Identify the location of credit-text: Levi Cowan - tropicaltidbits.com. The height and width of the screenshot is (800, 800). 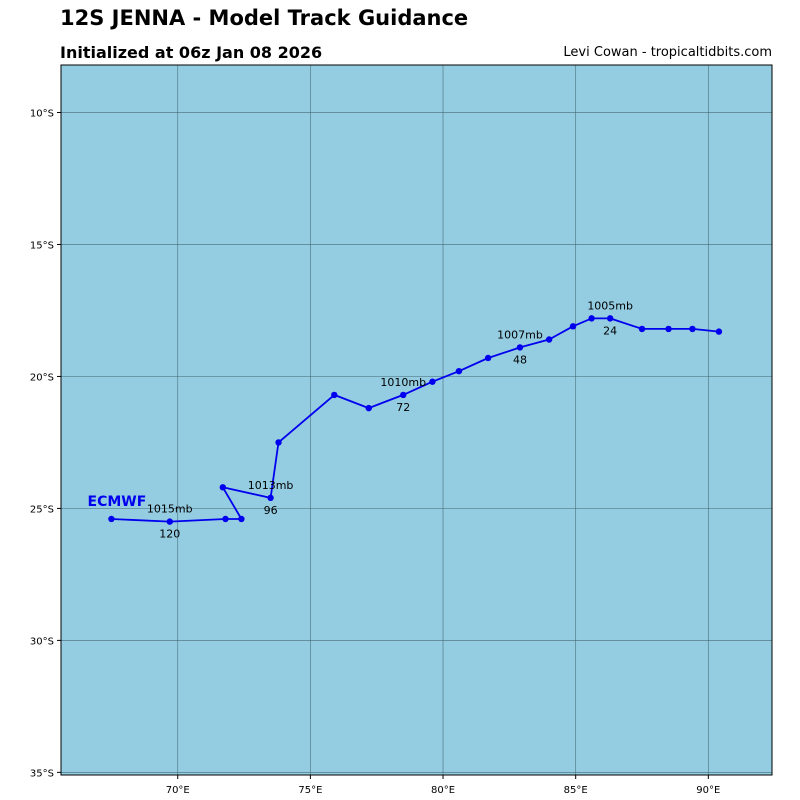
(667, 52).